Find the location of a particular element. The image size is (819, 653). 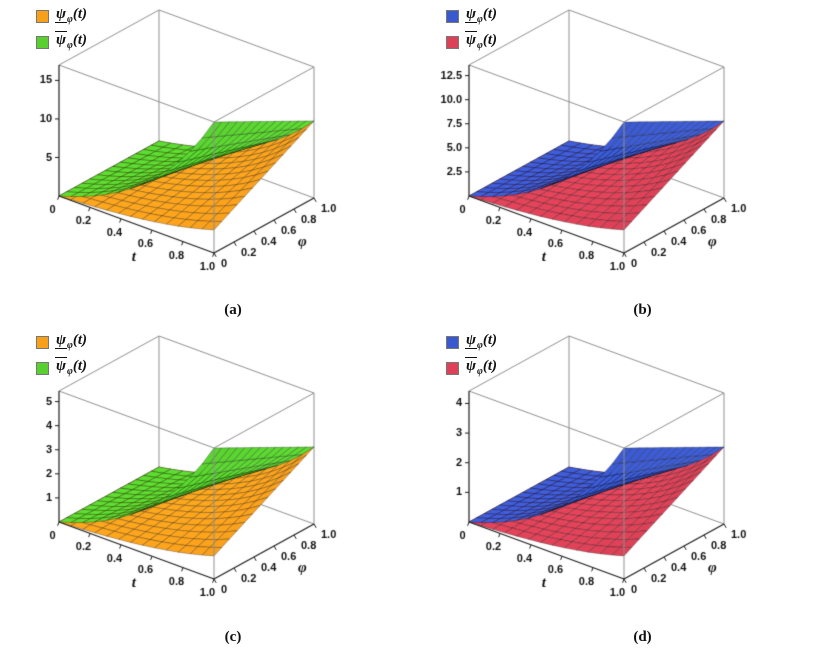

panel-caption: (a) is located at coordinates (233, 310).